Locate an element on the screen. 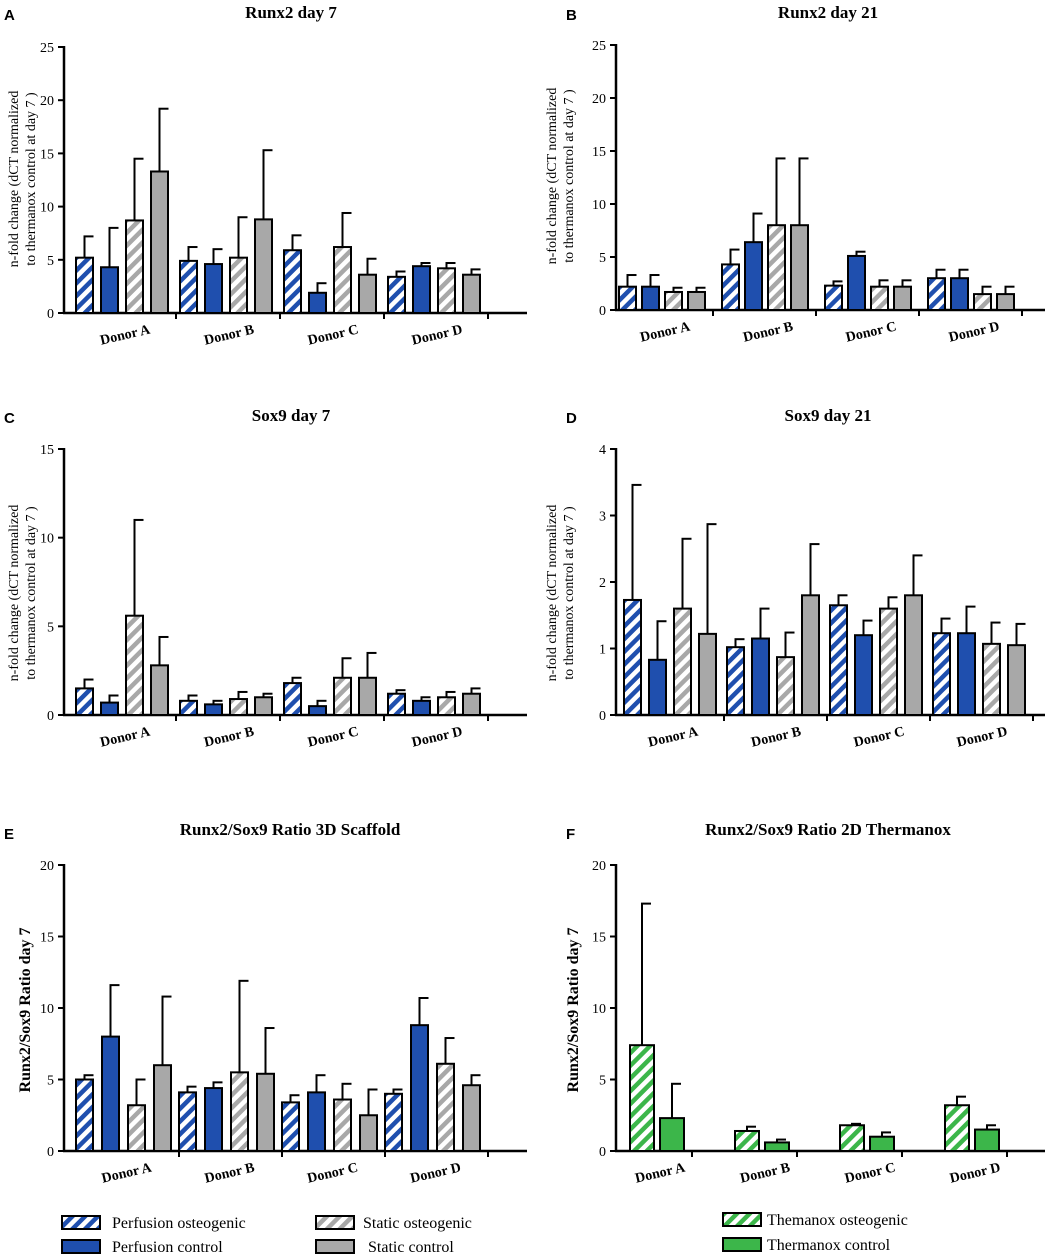 This screenshot has height=1260, width=1052. y-axis-label-d-line2: to thermanox control at day 7 ) is located at coordinates (569, 593).